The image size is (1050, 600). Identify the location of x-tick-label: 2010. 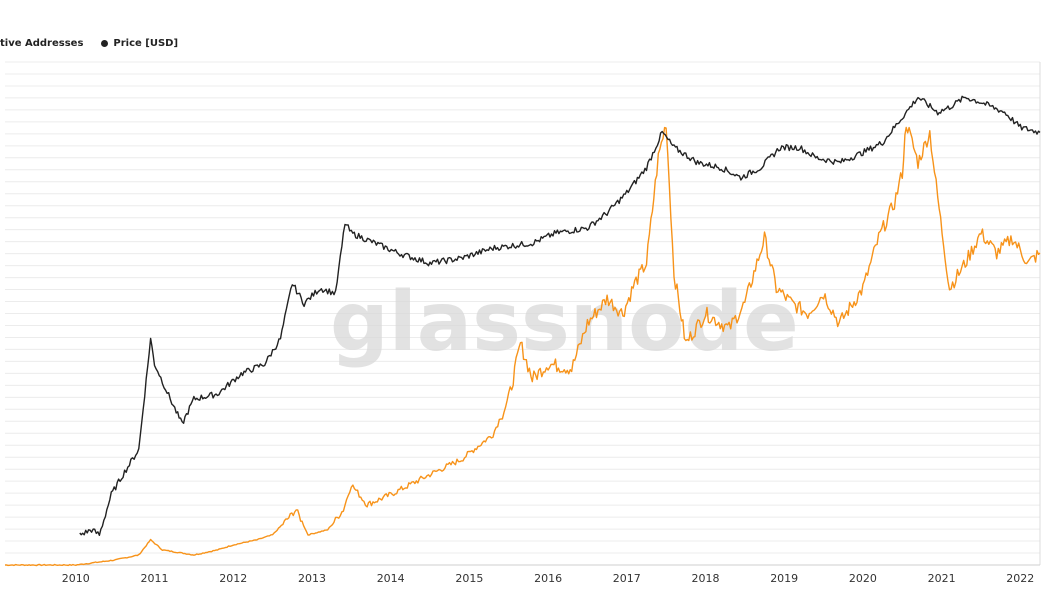
(76, 578).